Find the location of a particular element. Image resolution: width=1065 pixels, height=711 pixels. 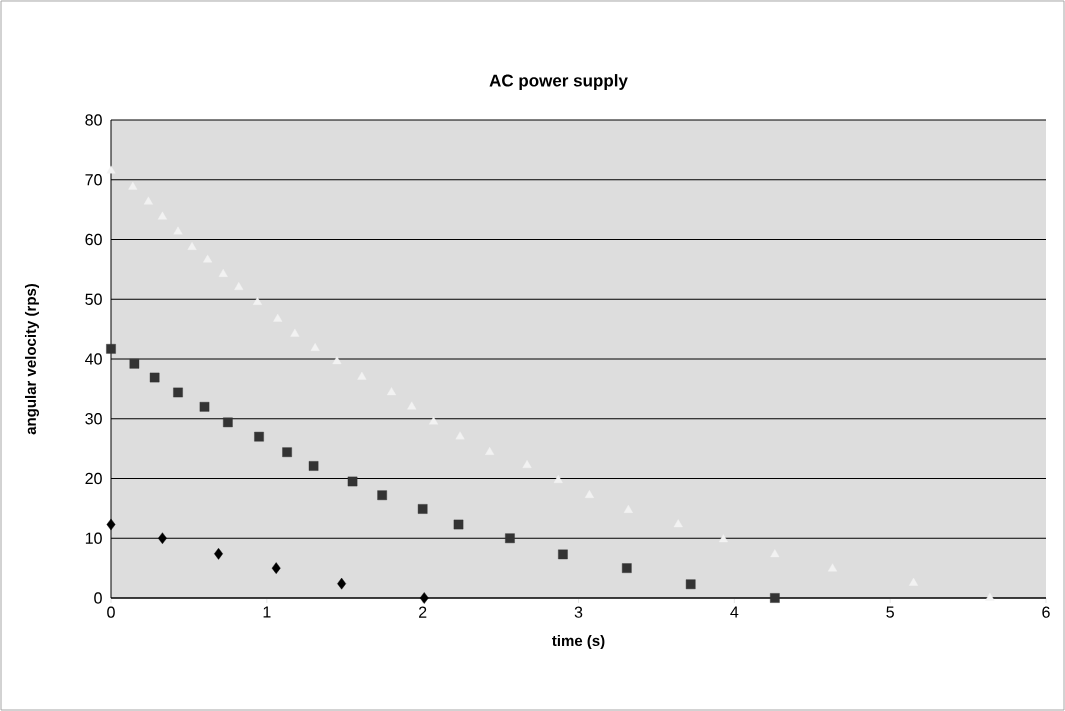

y-tick-label: 10 is located at coordinates (93, 538).